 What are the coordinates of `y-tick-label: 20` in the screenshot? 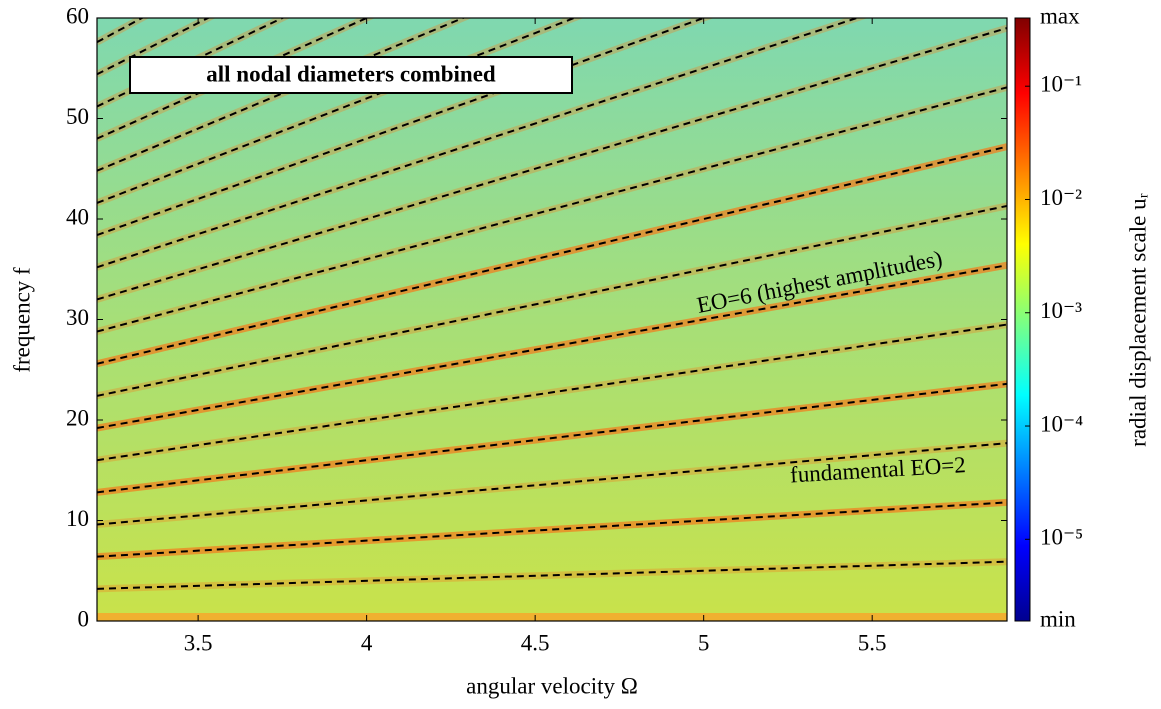 It's located at (77, 417).